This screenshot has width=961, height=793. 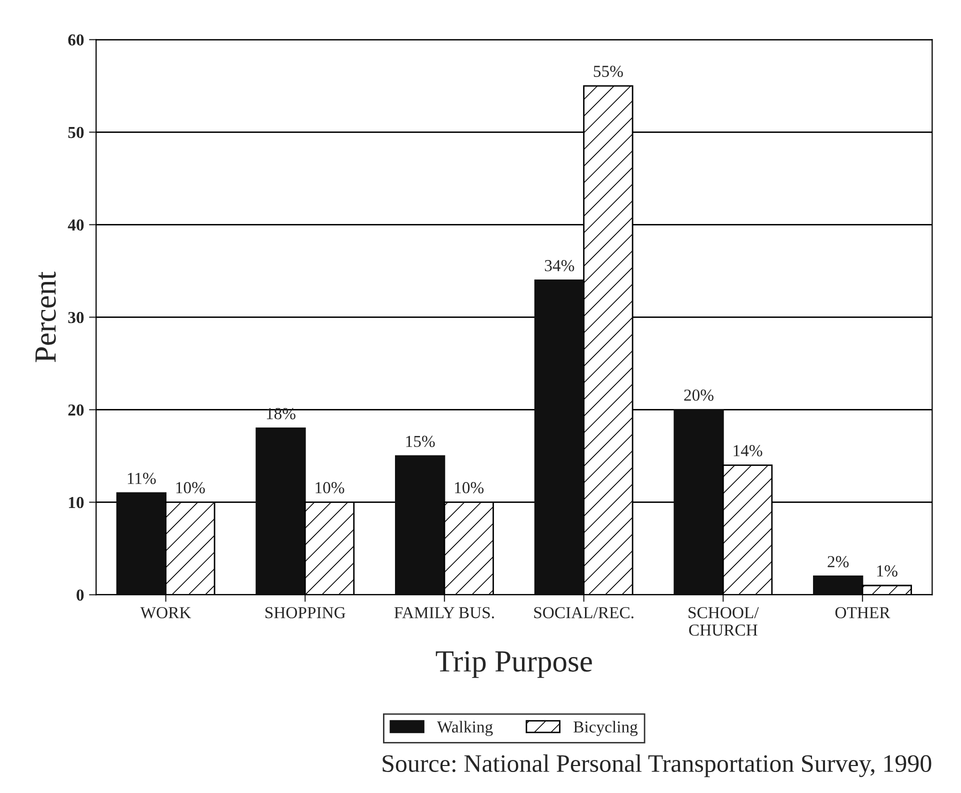 I want to click on x-tick-label: WORK, so click(x=166, y=612).